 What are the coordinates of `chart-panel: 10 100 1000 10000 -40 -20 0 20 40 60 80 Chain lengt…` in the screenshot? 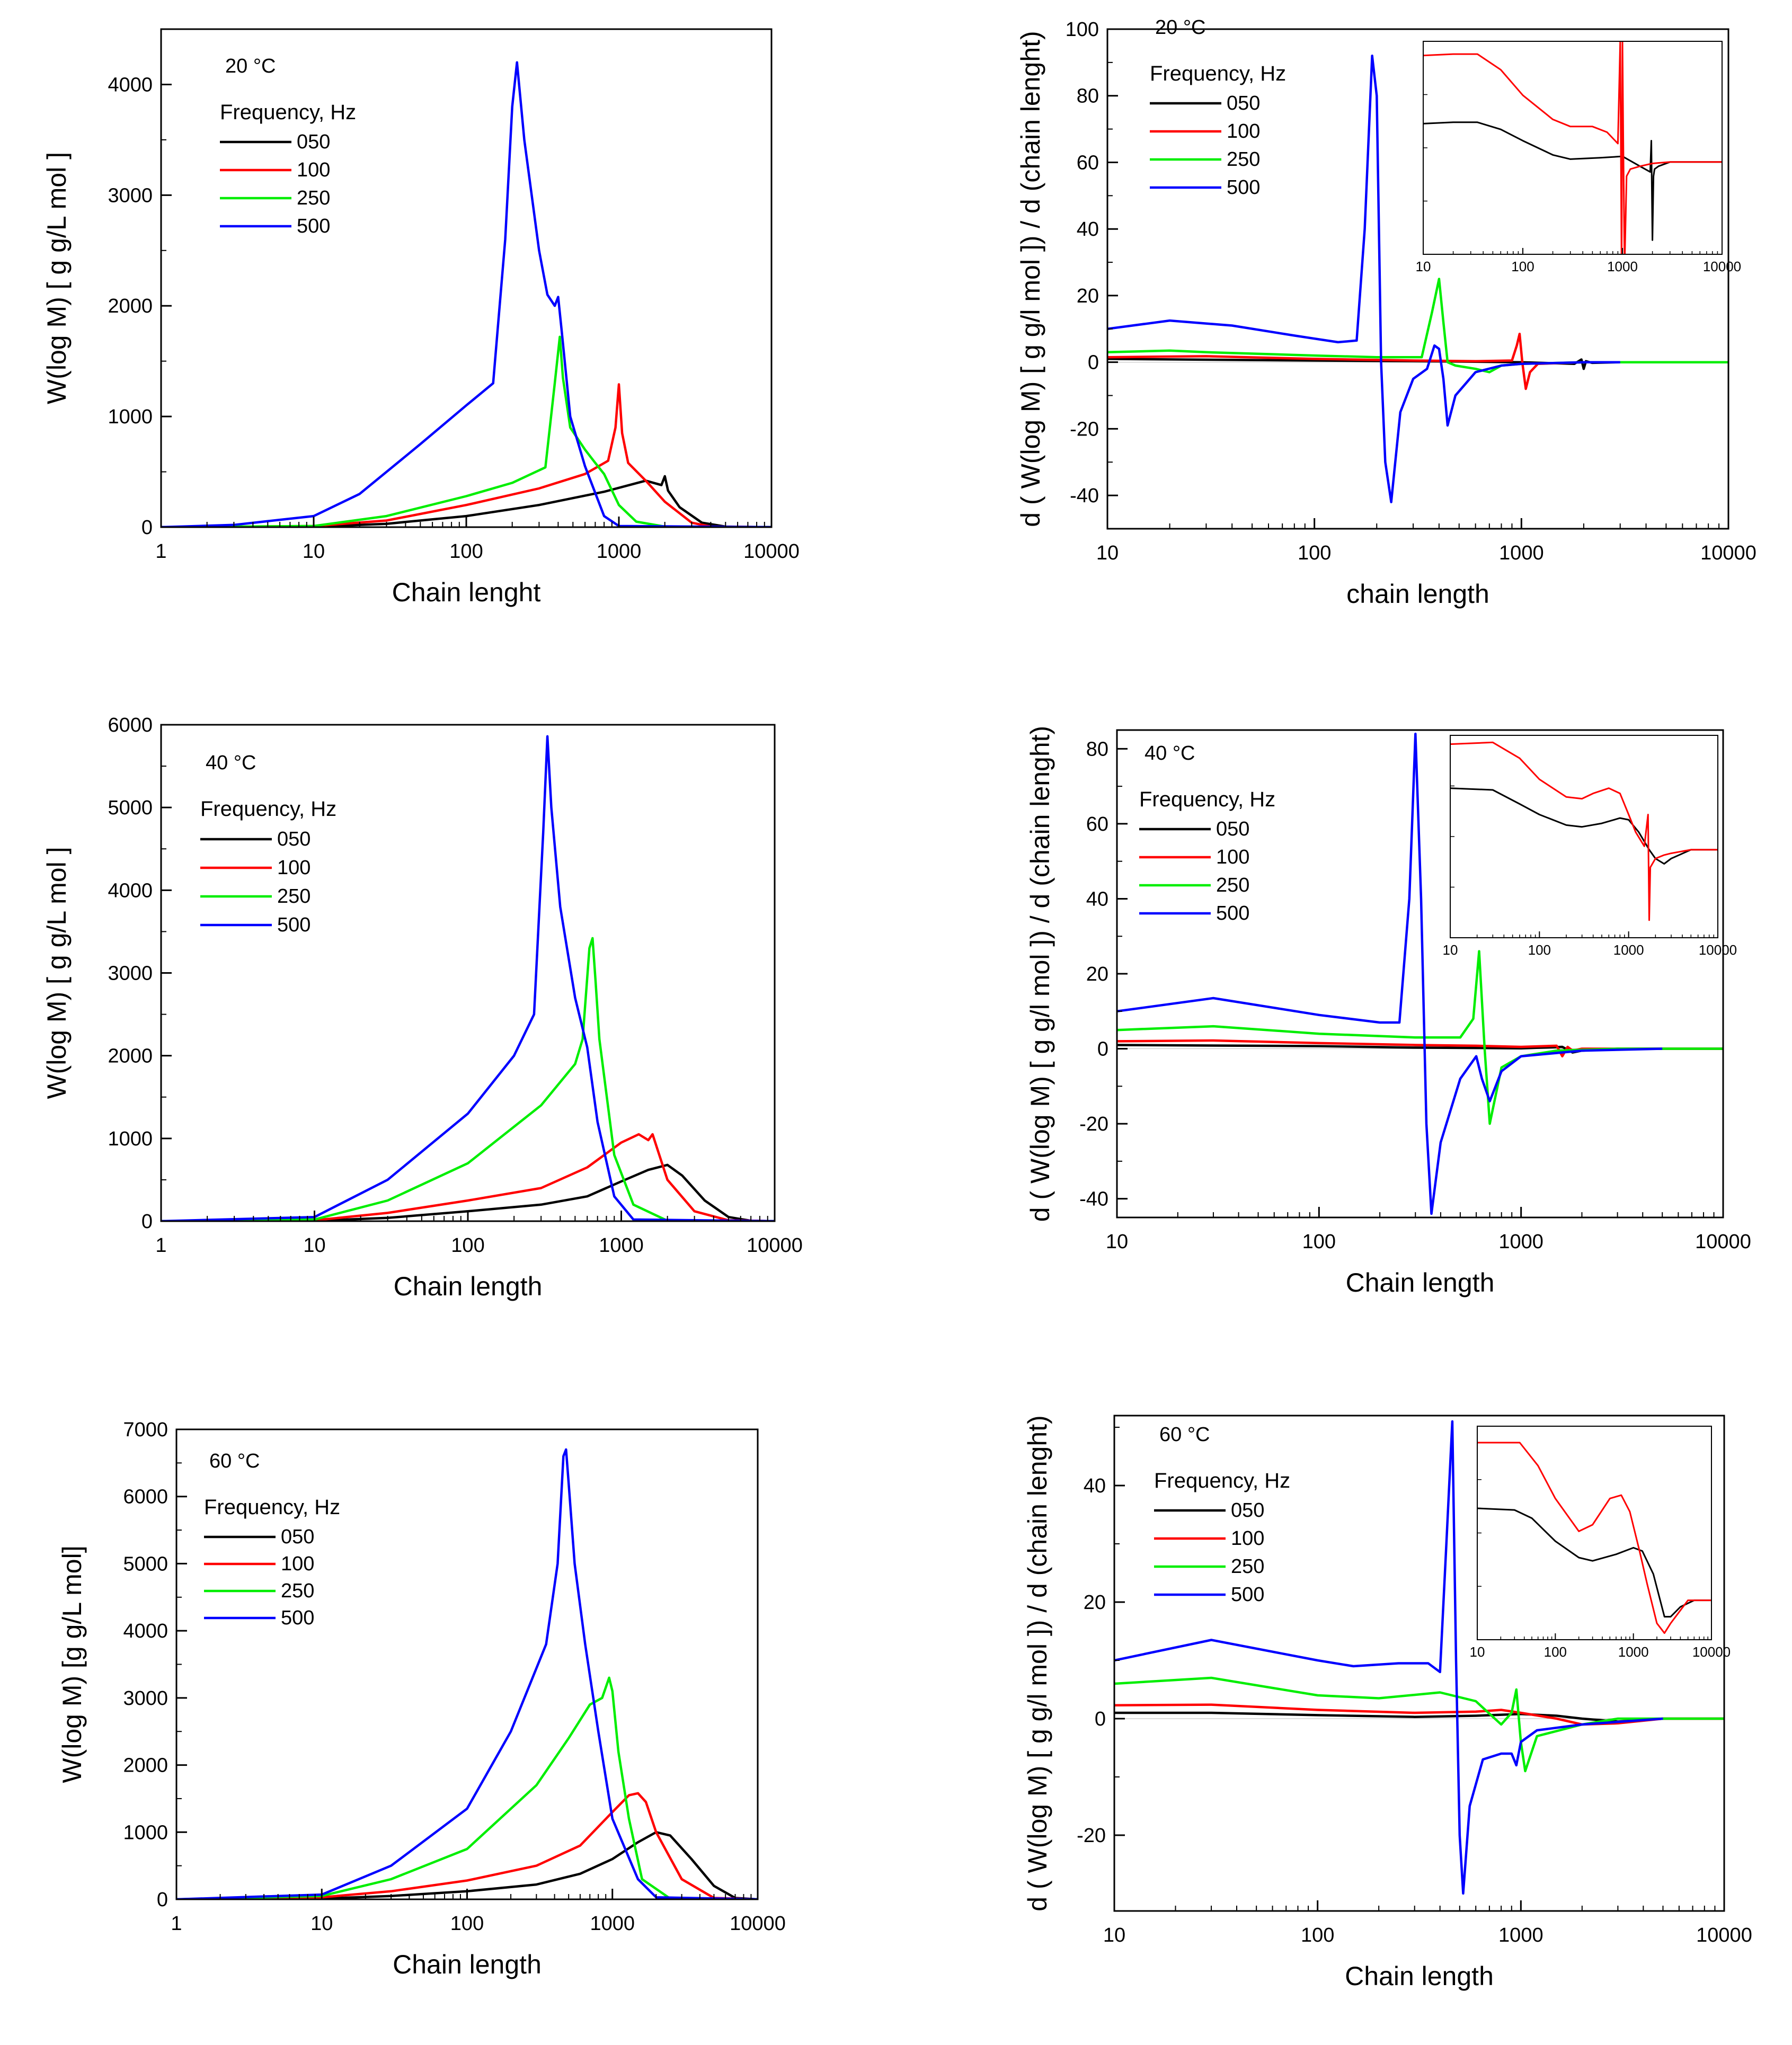 It's located at (1388, 1011).